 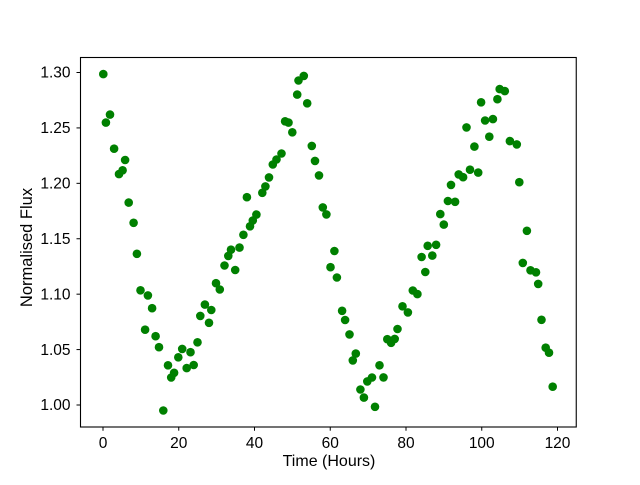 What do you see at coordinates (482, 443) in the screenshot?
I see `svg-text: 100` at bounding box center [482, 443].